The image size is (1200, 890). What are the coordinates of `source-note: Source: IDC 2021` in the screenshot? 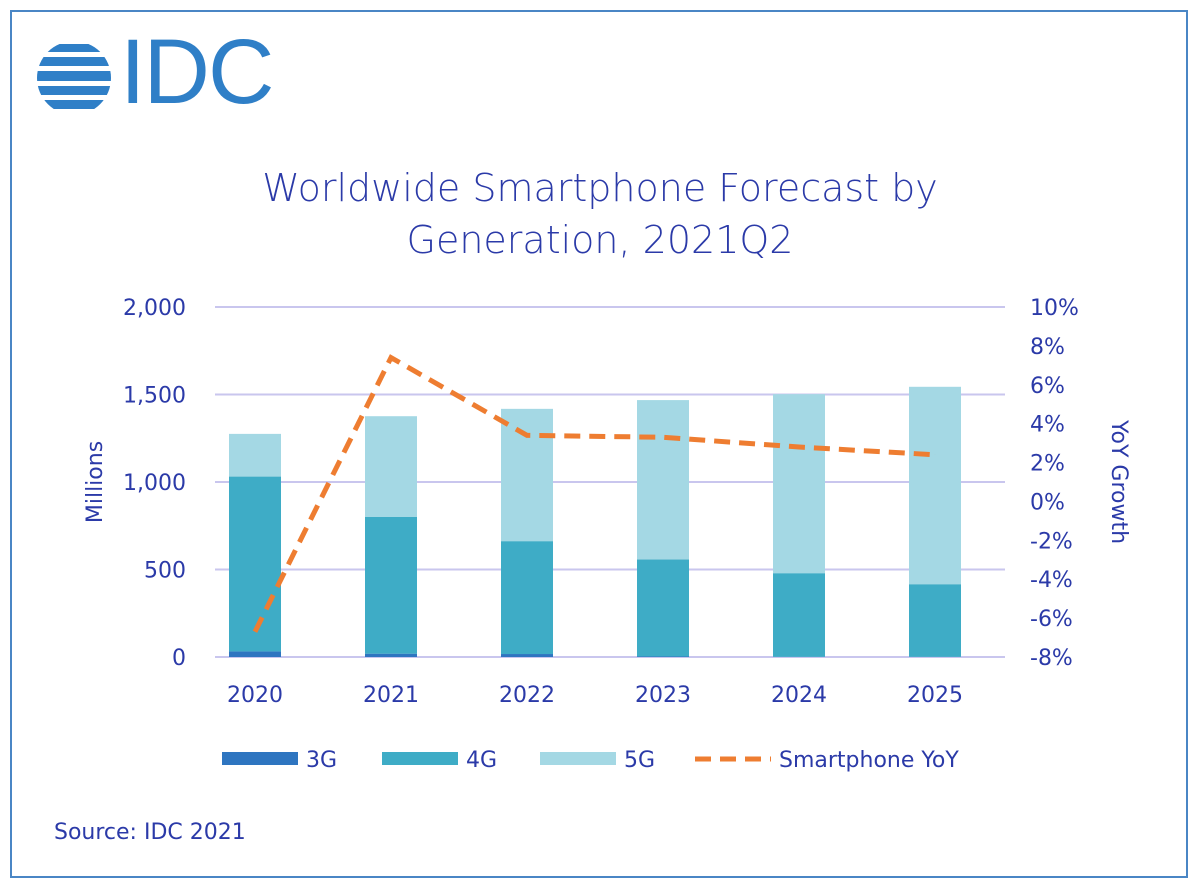 It's located at (150, 832).